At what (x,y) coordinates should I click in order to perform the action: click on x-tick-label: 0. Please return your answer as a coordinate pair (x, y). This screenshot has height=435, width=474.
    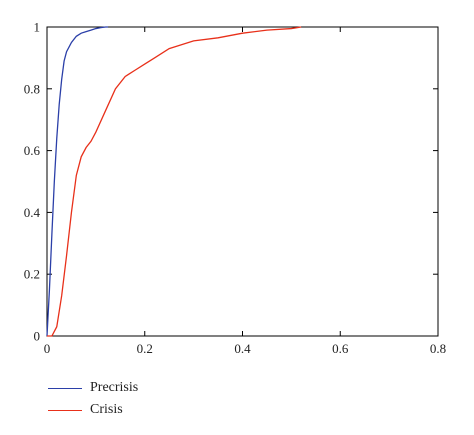
    Looking at the image, I should click on (47, 348).